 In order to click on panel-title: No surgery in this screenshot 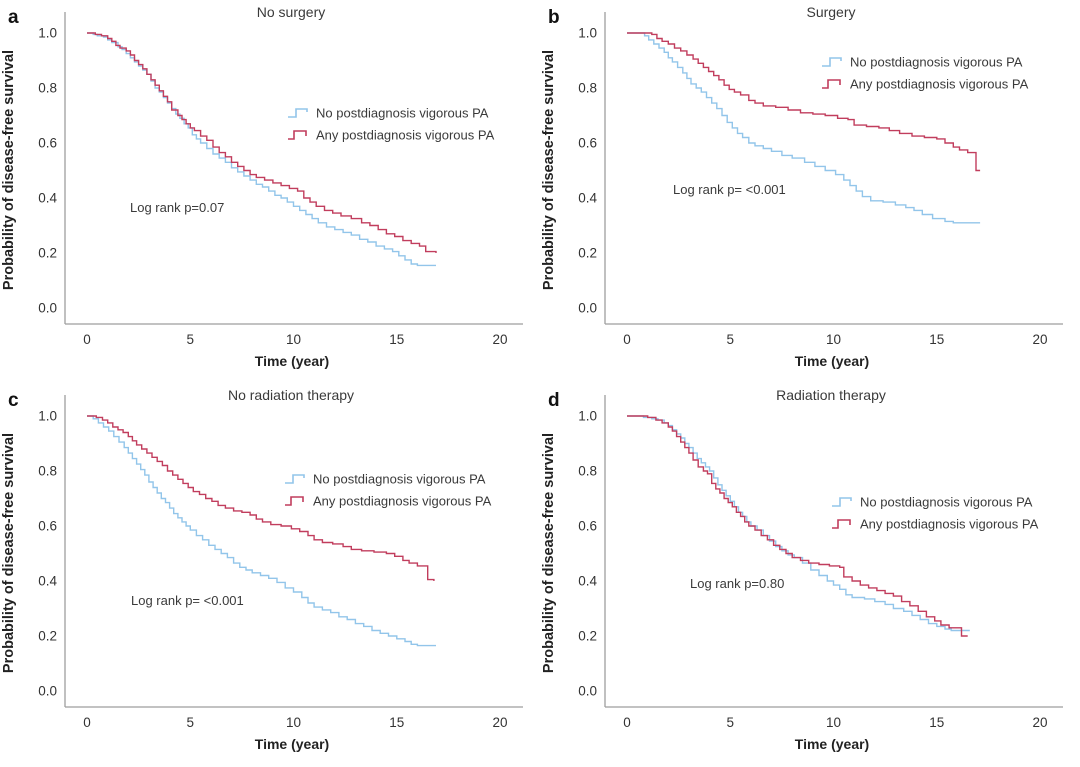, I will do `click(291, 12)`.